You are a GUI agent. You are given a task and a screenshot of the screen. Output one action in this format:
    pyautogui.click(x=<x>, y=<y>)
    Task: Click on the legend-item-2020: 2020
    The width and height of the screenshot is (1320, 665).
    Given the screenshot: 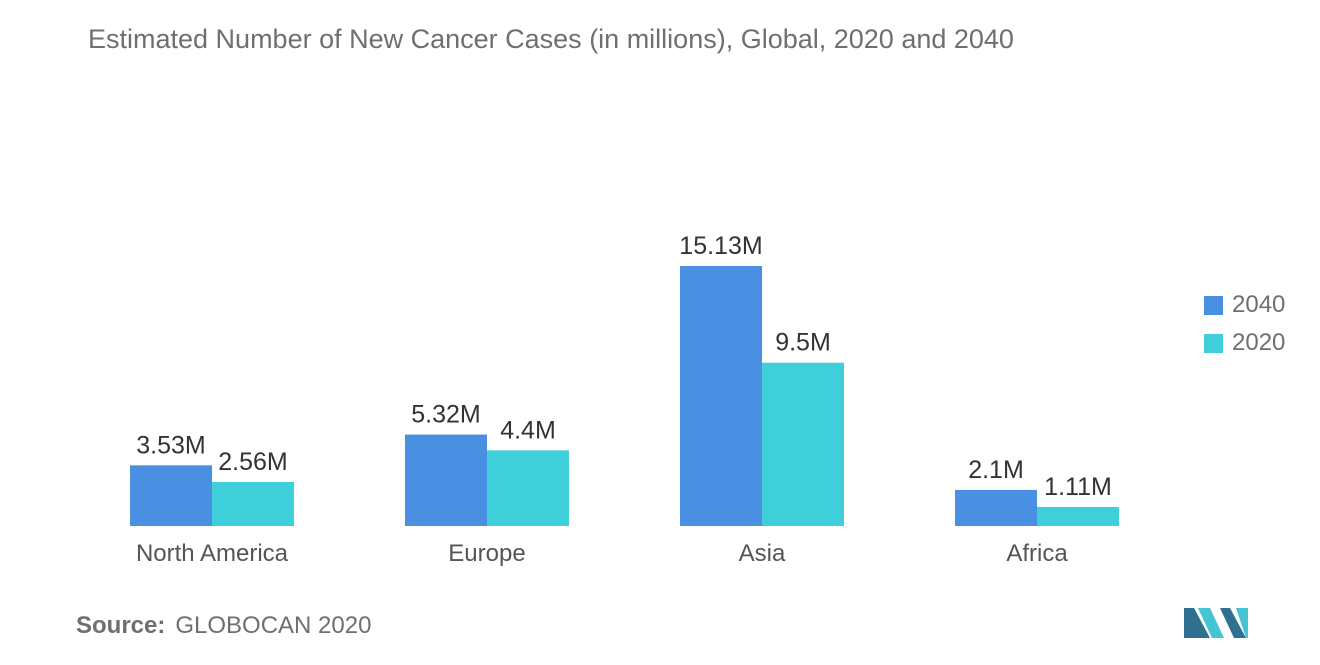 What is the action you would take?
    pyautogui.click(x=1244, y=343)
    